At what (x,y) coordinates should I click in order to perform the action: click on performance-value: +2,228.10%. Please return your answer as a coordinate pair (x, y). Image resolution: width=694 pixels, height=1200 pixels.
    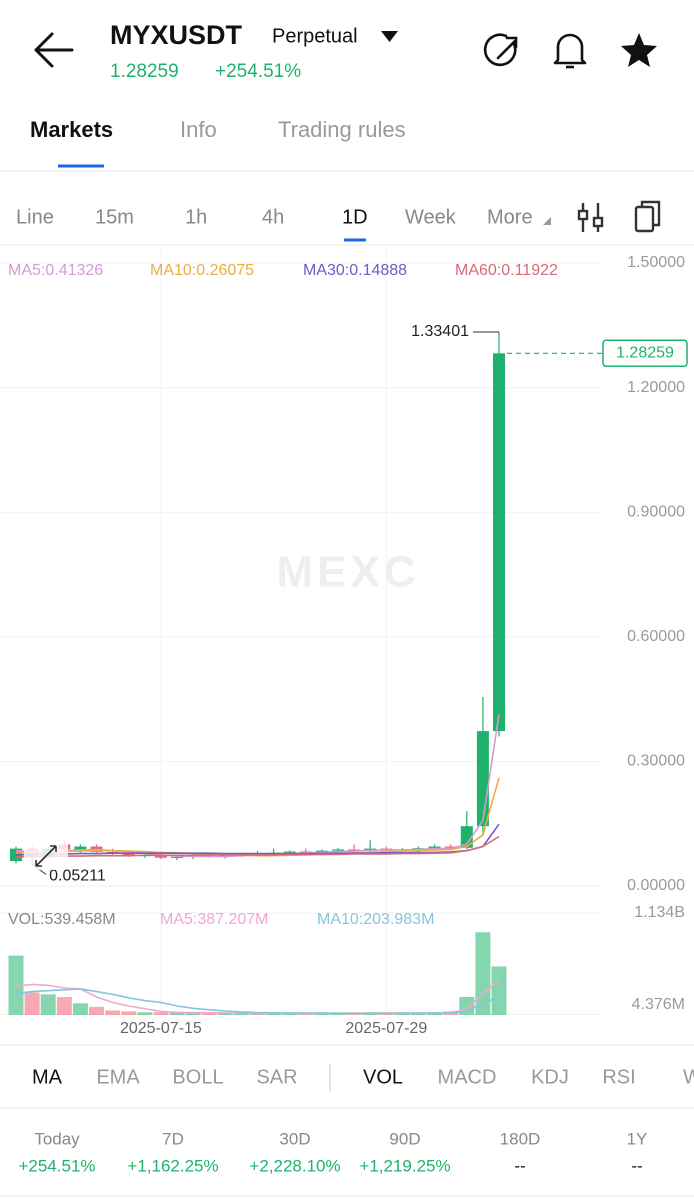
    Looking at the image, I should click on (294, 1165).